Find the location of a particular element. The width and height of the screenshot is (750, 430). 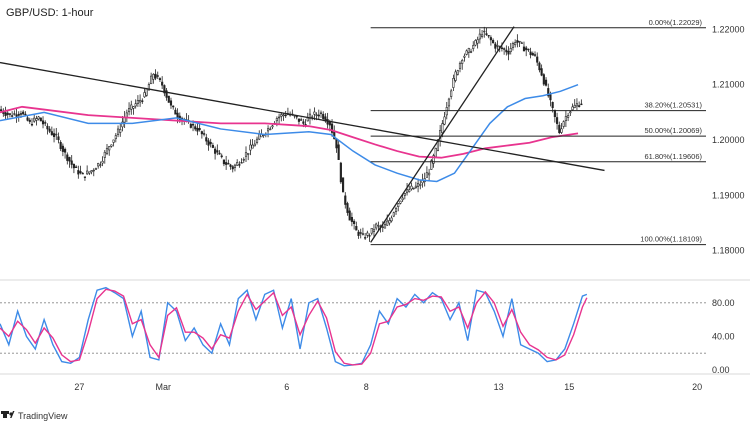

time-tick-label: 6 is located at coordinates (286, 387).